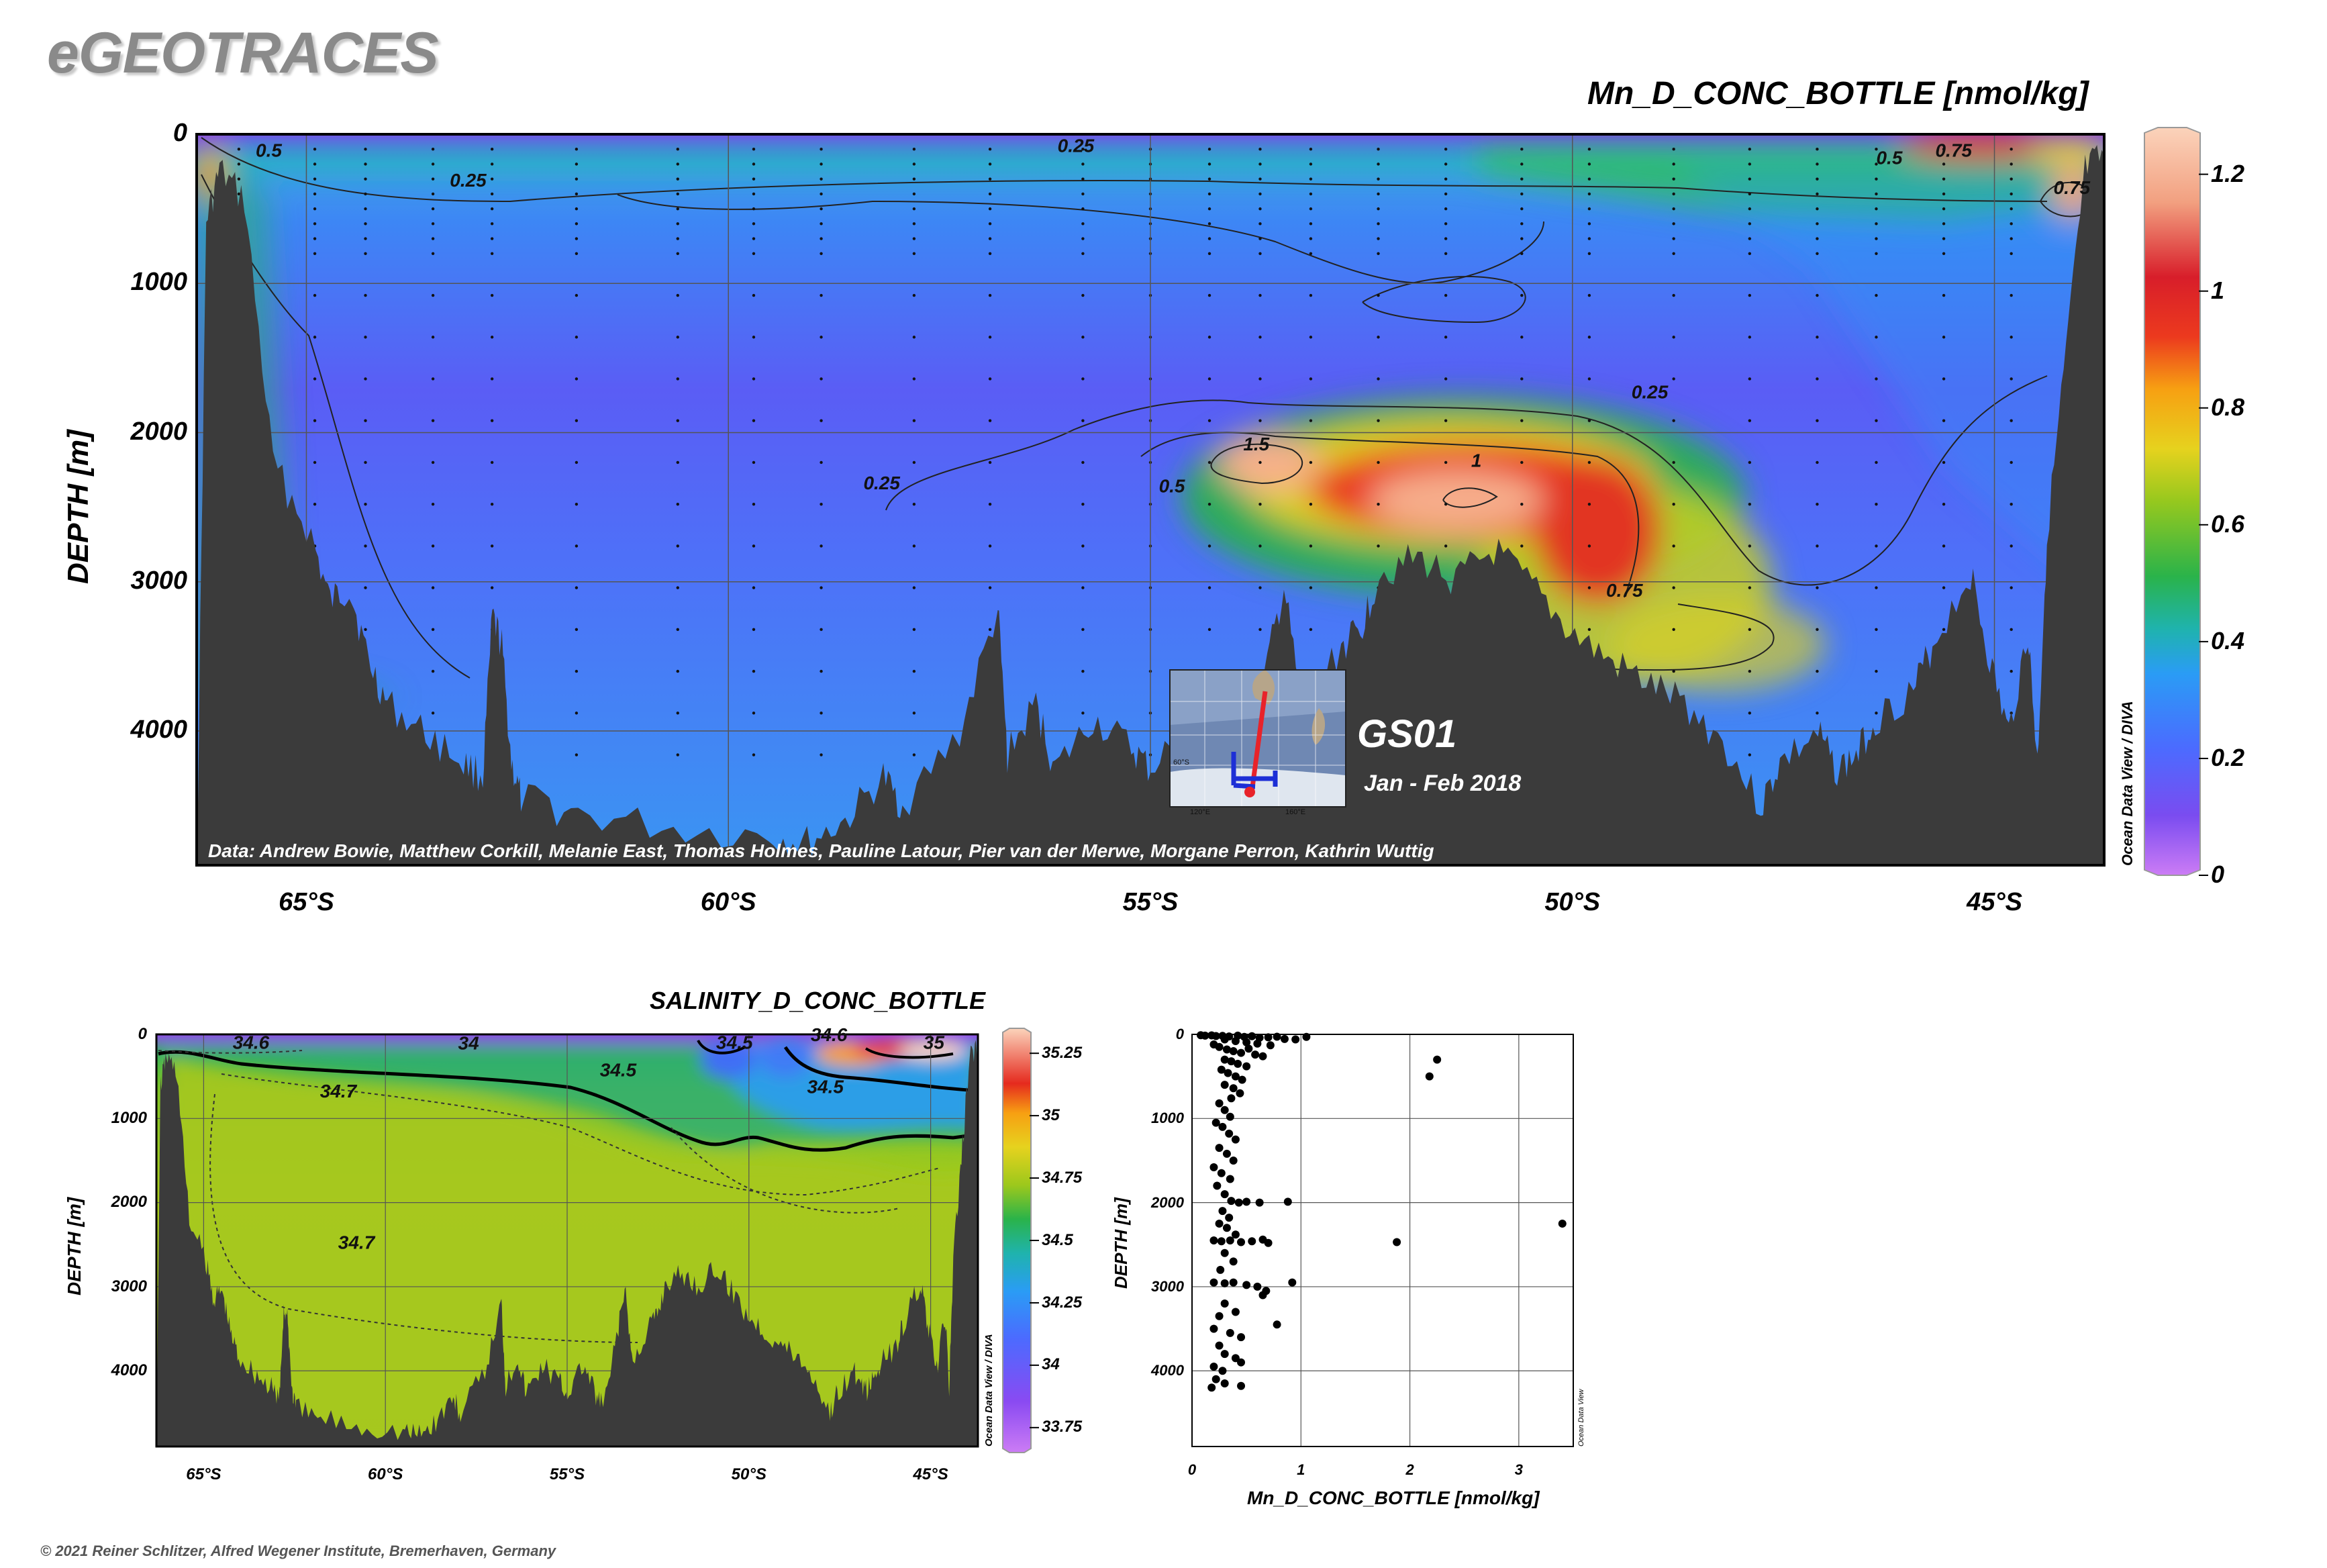 The image size is (2327, 1568). What do you see at coordinates (567, 1242) in the screenshot?
I see `salinity-bathymetry` at bounding box center [567, 1242].